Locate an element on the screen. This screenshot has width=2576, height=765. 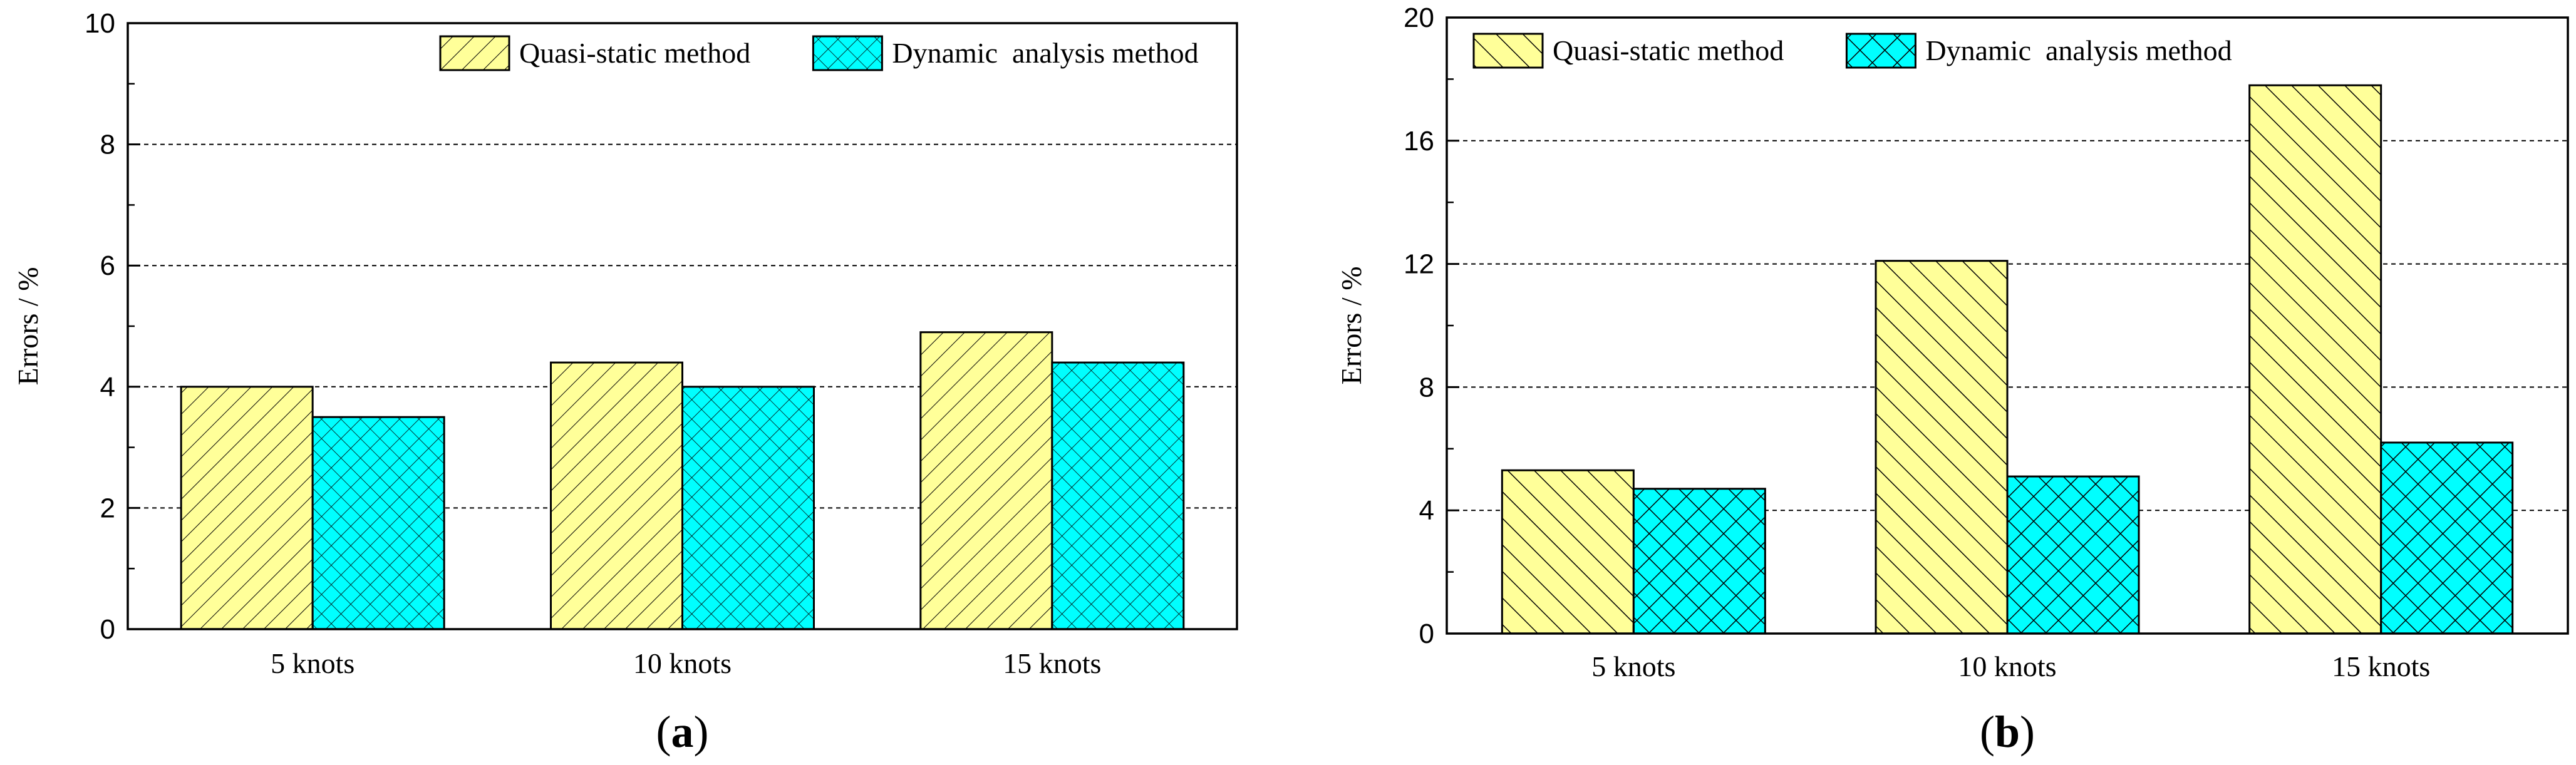
y-tick-label: 10 is located at coordinates (100, 24).